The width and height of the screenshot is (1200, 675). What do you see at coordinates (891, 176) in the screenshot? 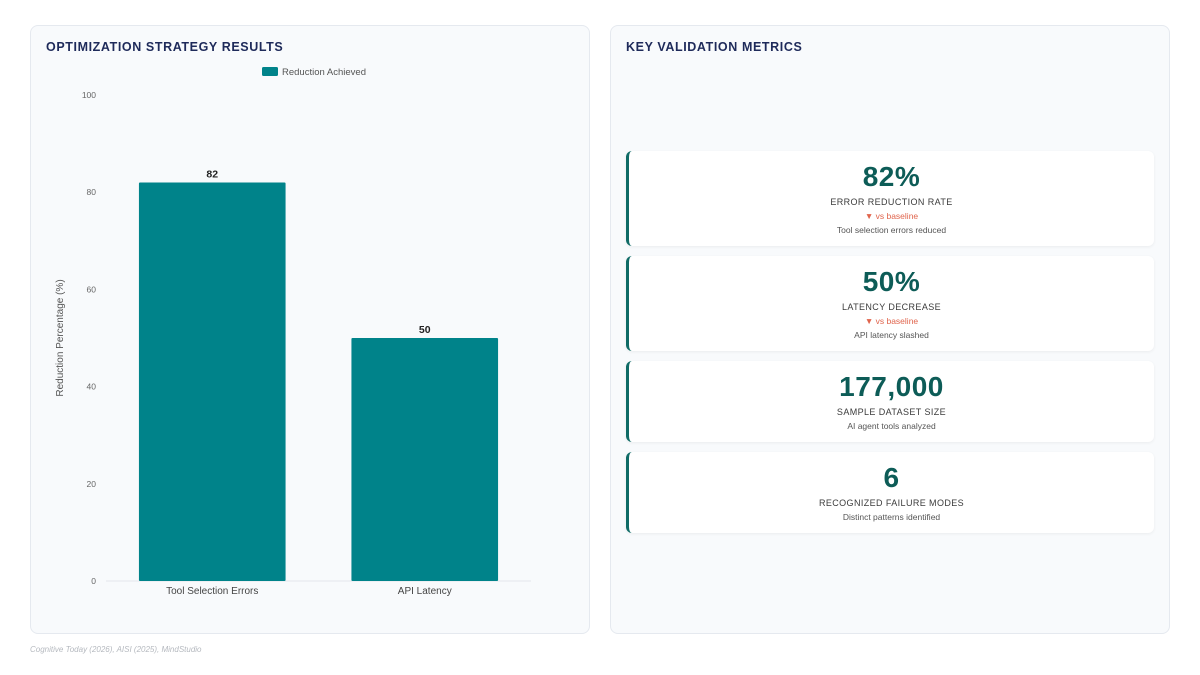
I see `metric-value: 82%` at bounding box center [891, 176].